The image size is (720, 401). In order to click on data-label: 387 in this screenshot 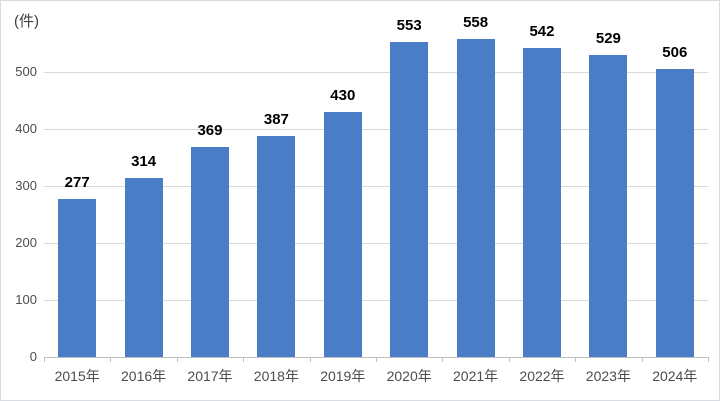, I will do `click(276, 120)`.